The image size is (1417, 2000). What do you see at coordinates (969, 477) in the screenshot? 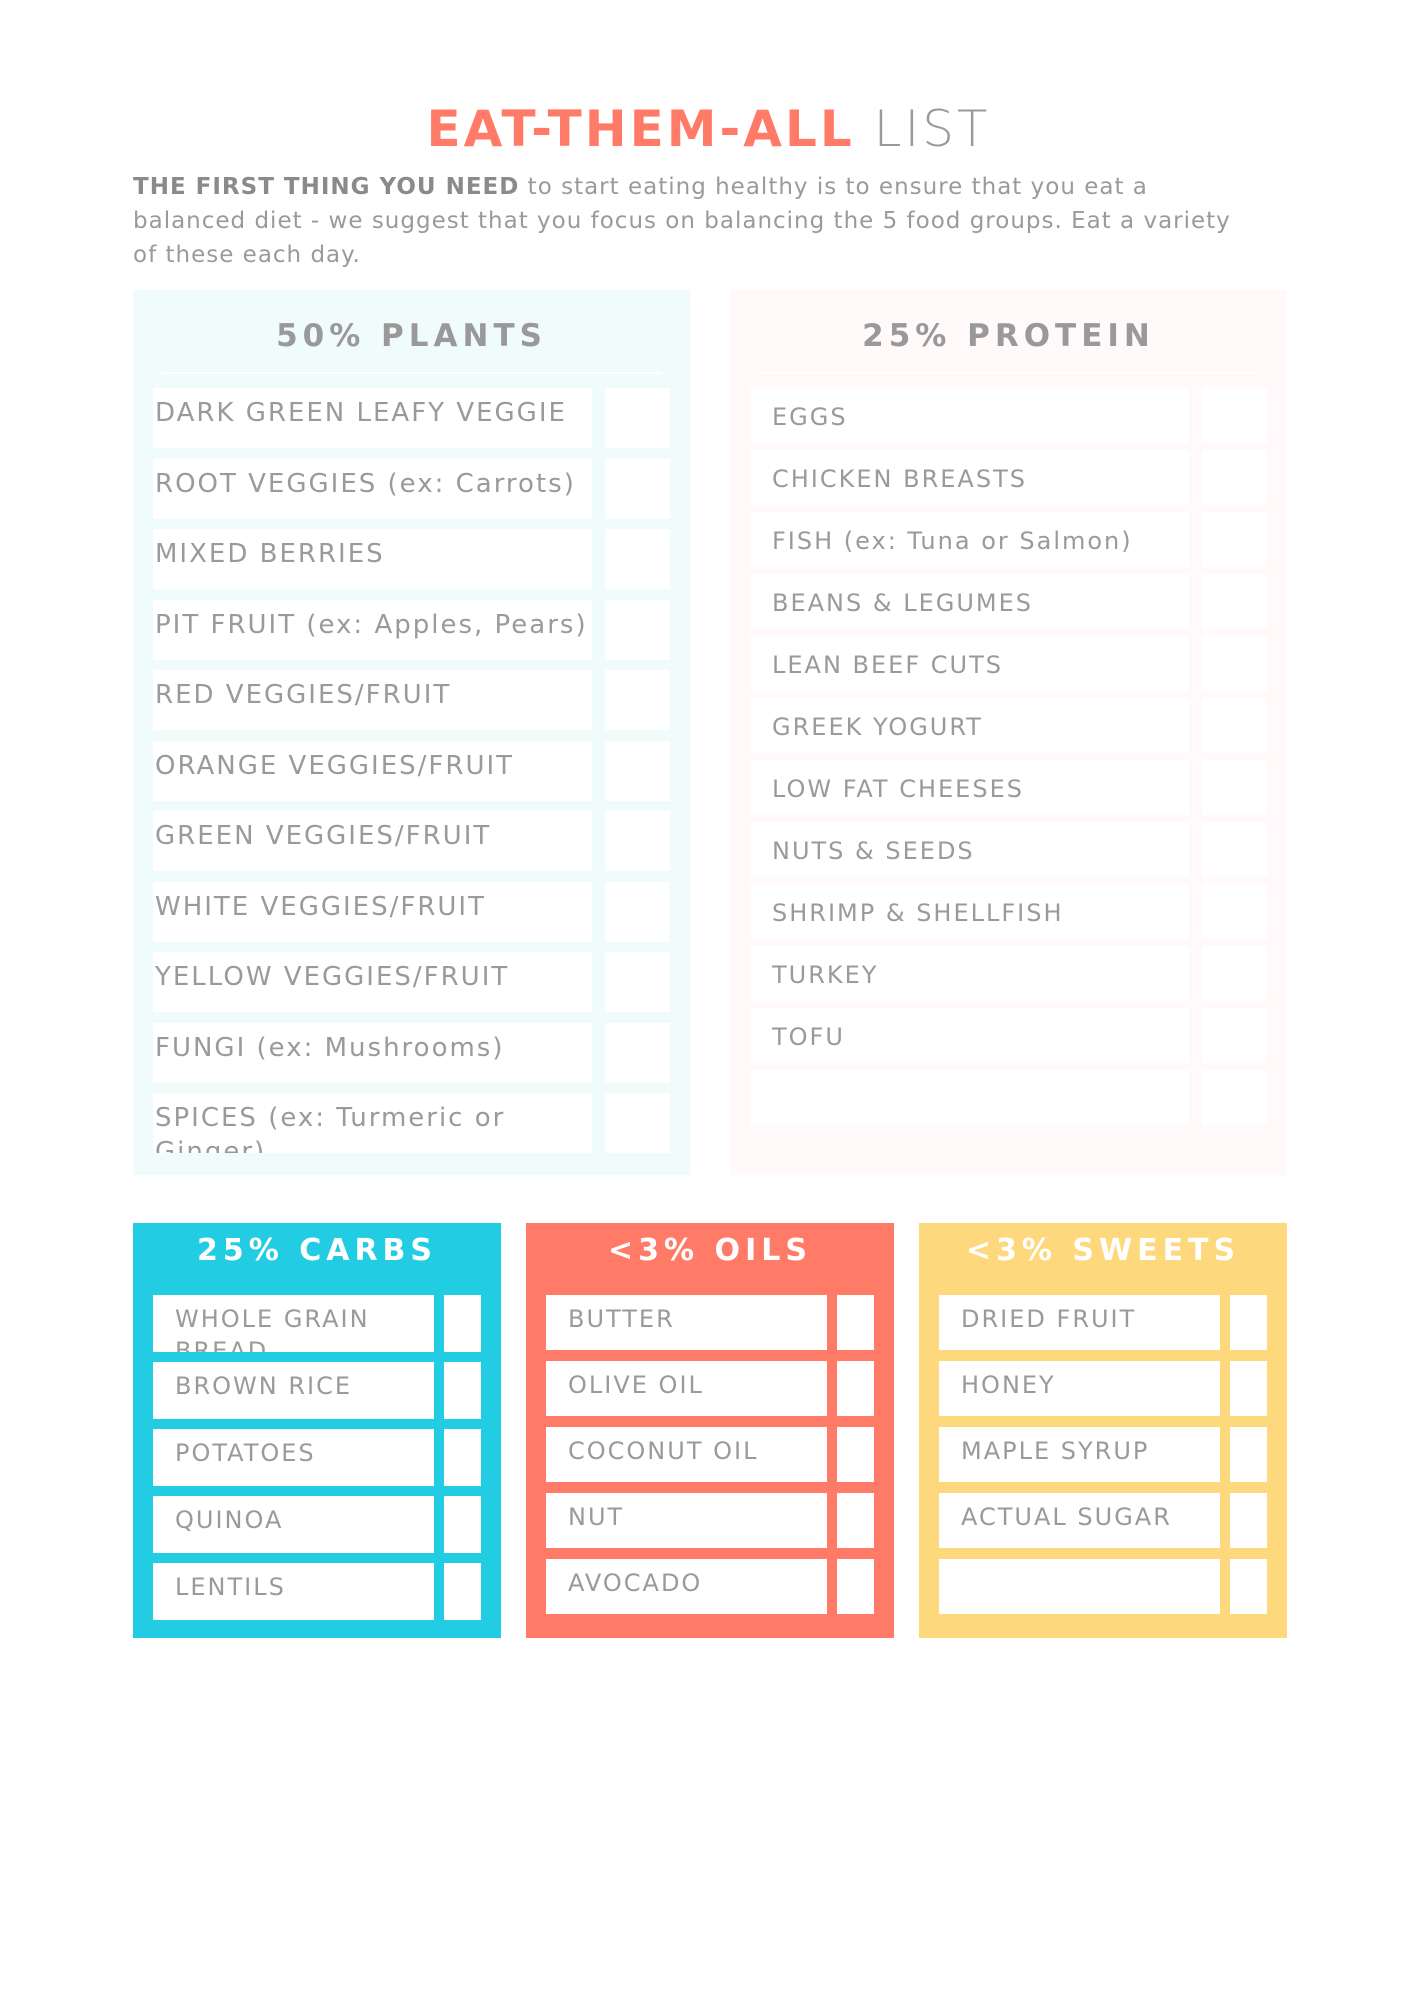
I see `protein-item-label: CHICKEN BREASTS` at bounding box center [969, 477].